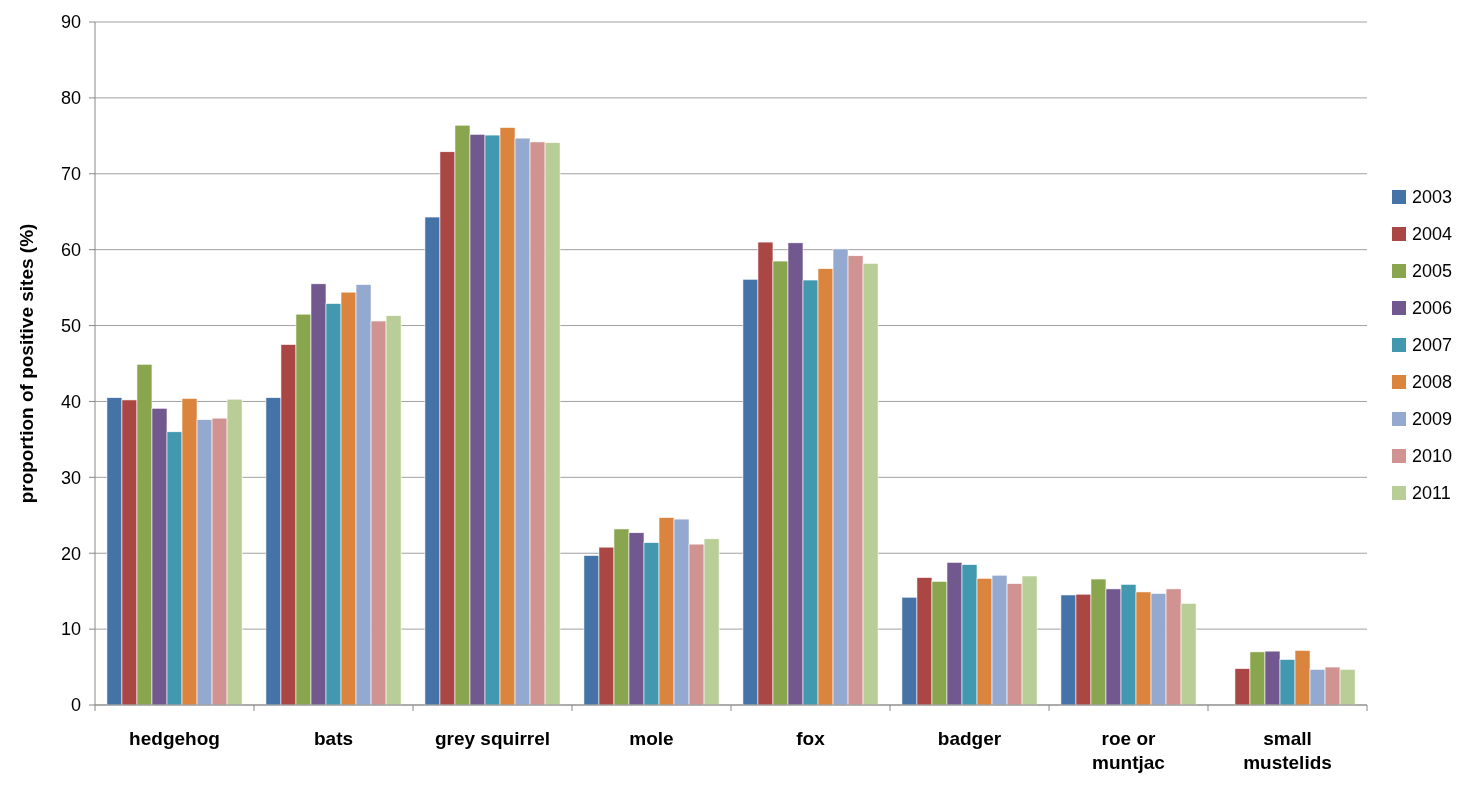 Image resolution: width=1462 pixels, height=785 pixels. Describe the element at coordinates (1432, 197) in the screenshot. I see `legend-label: 2003` at that location.